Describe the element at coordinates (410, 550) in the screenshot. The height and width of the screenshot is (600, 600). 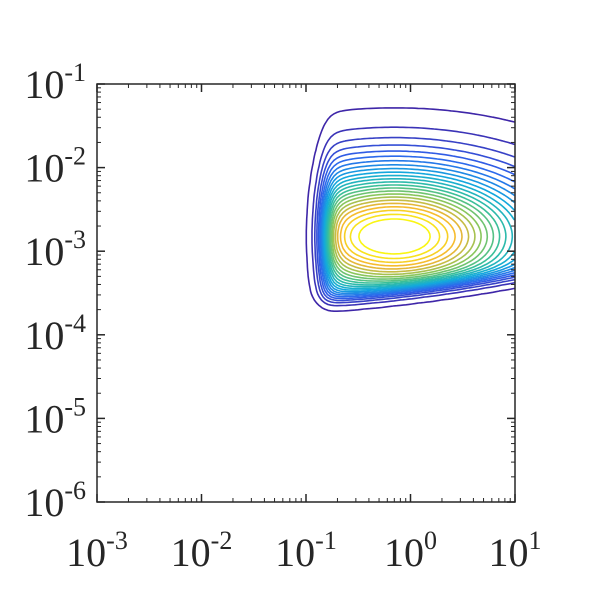
I see `x-tick-label: 10⁰` at that location.